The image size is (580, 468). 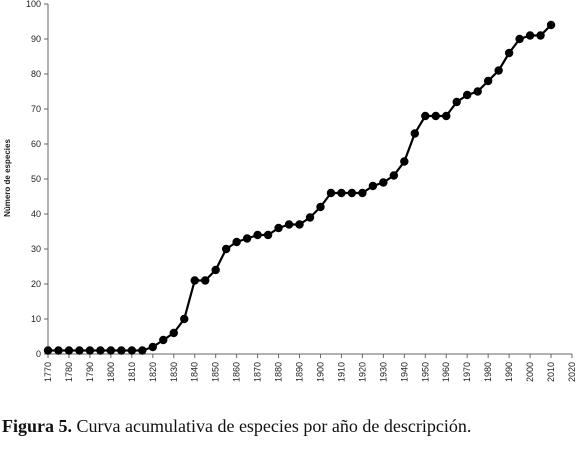 What do you see at coordinates (111, 372) in the screenshot?
I see `x-tick-label: 1800` at bounding box center [111, 372].